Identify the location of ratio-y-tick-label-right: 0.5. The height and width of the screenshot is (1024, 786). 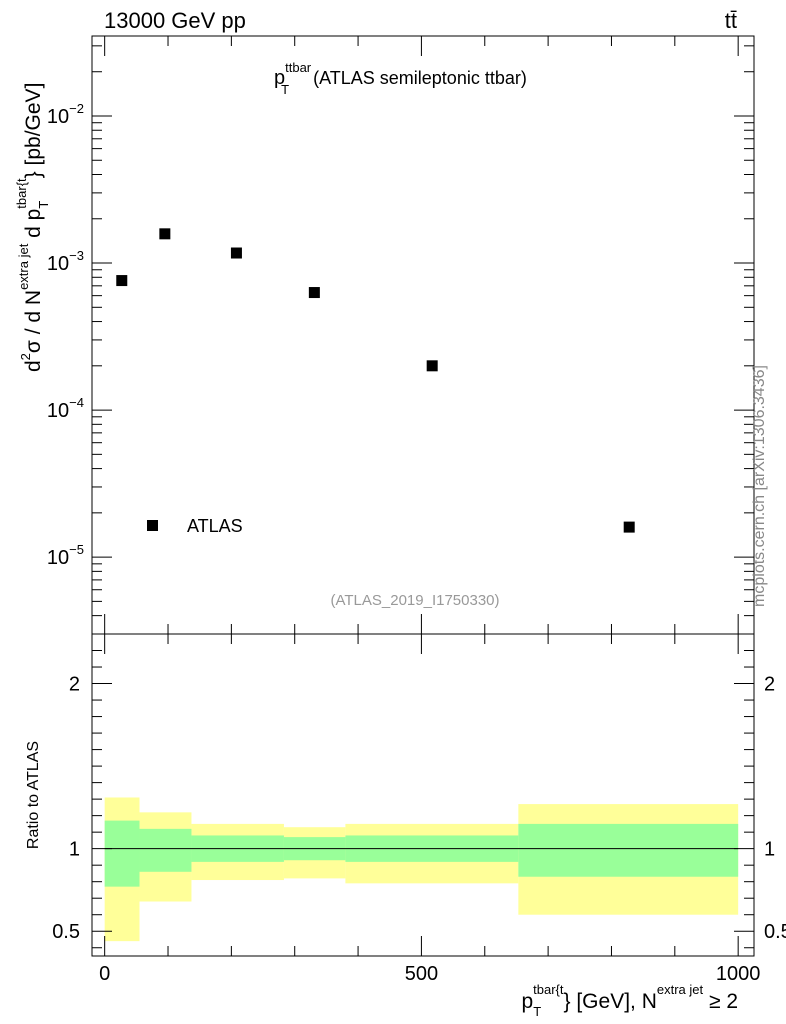
(775, 932).